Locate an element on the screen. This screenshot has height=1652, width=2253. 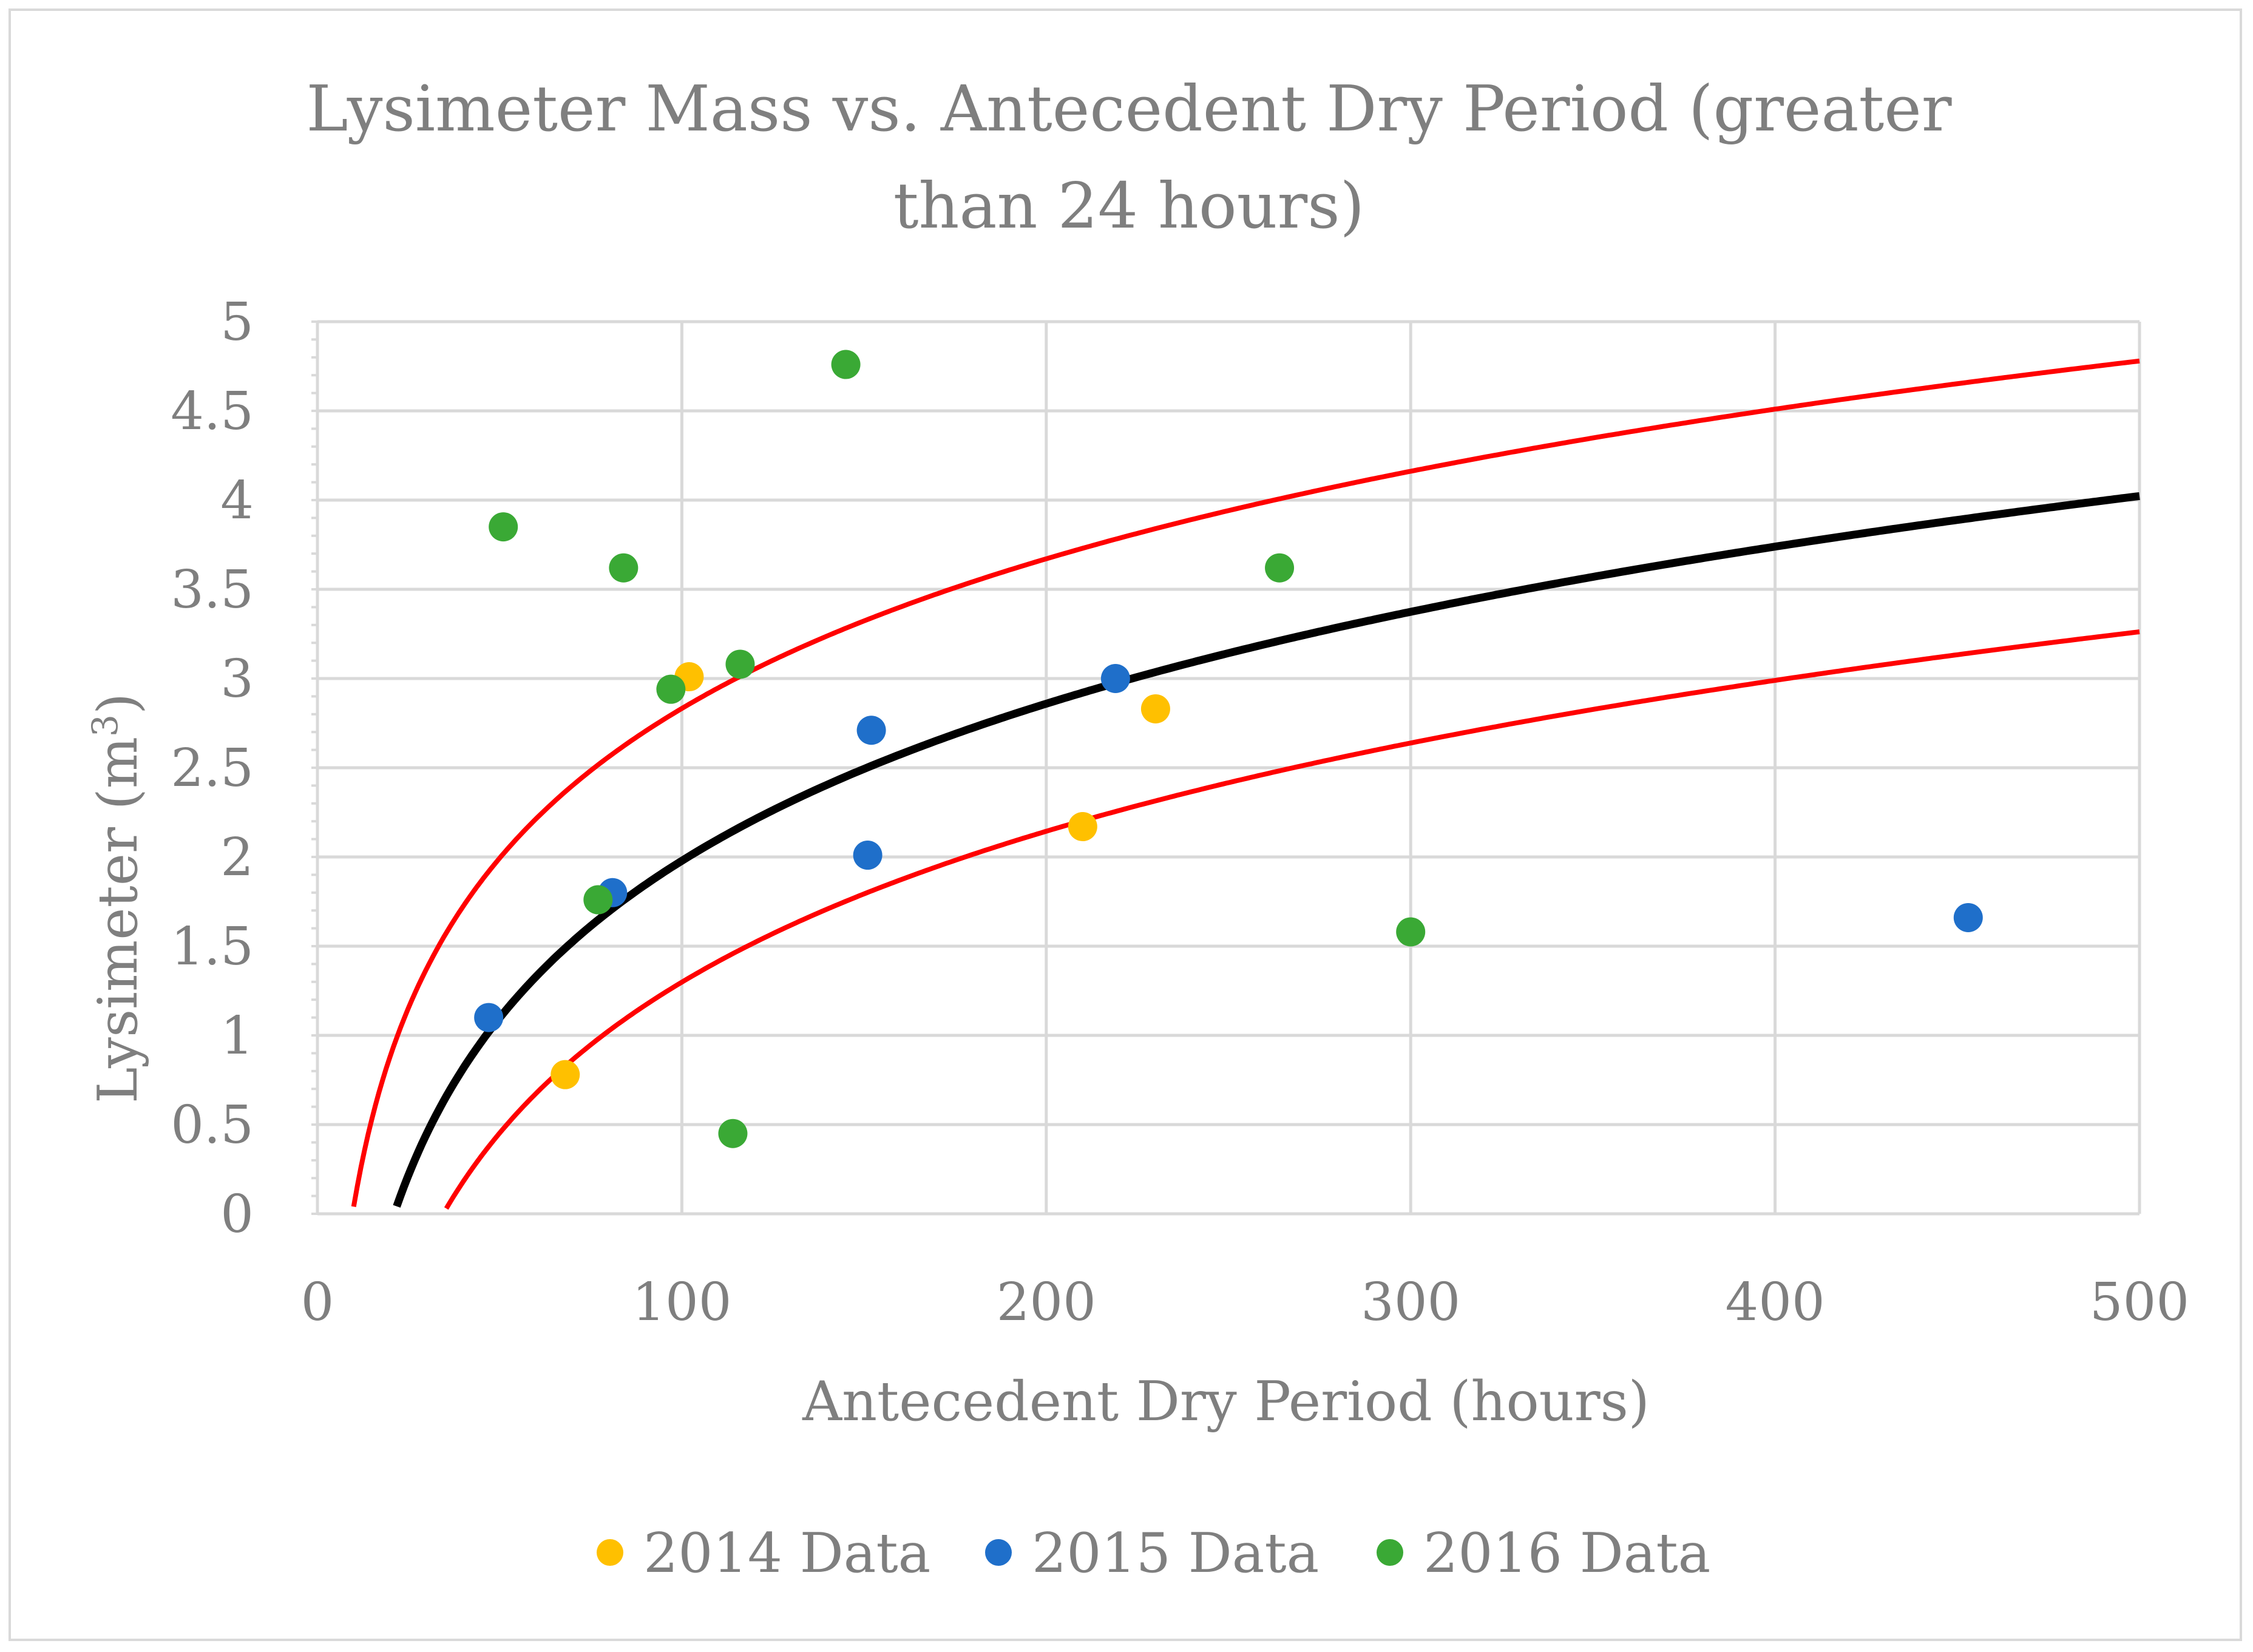
y-tick-label: 5 is located at coordinates (237, 323).